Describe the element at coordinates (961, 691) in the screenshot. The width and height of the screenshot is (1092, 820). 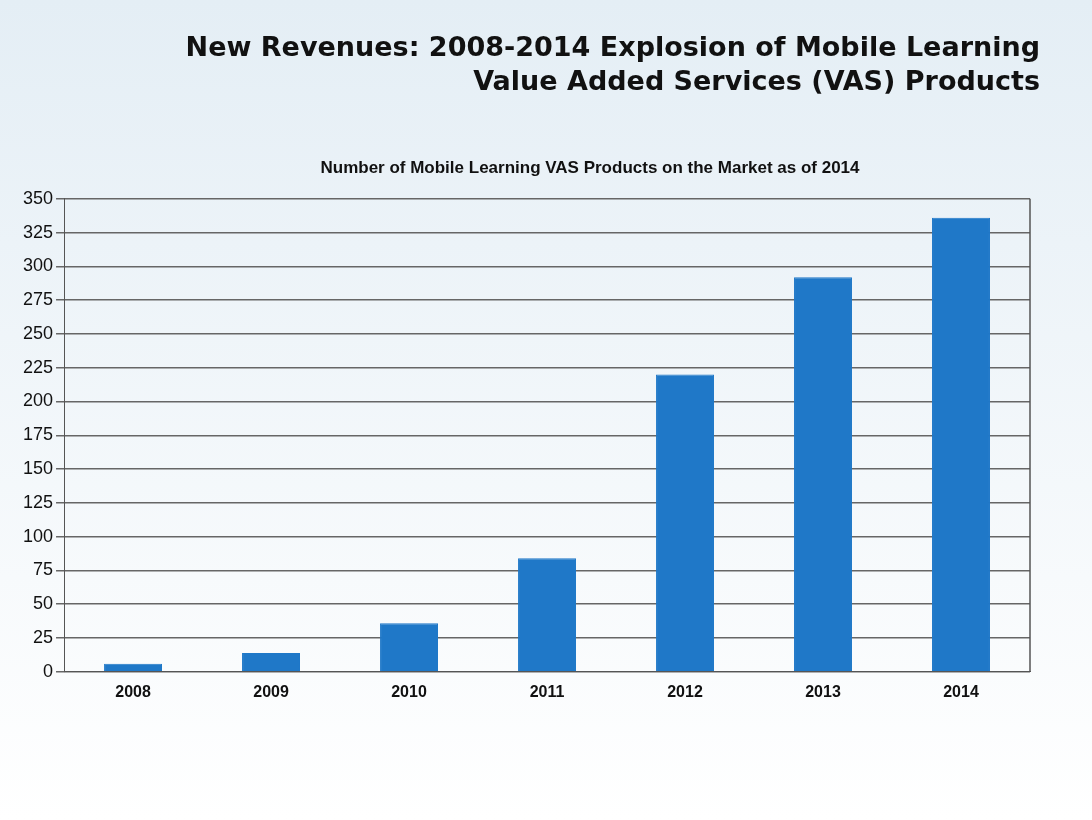
I see `x-tick-label: 2014` at that location.